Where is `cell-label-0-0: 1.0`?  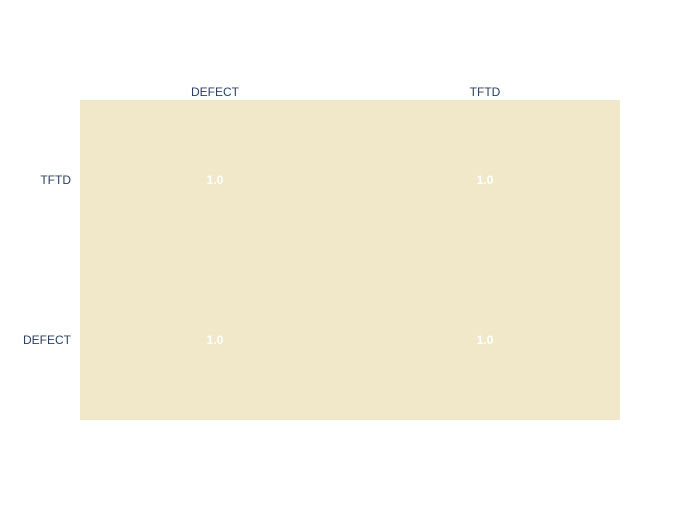 cell-label-0-0: 1.0 is located at coordinates (215, 180).